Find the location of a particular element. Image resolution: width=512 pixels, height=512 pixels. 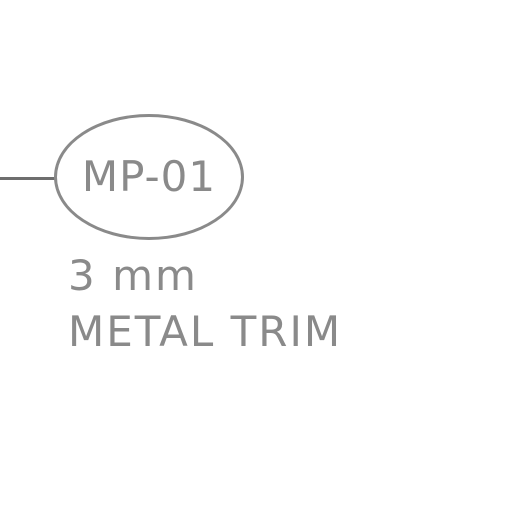

material-tag-ellipse: MP-01 is located at coordinates (149, 177).